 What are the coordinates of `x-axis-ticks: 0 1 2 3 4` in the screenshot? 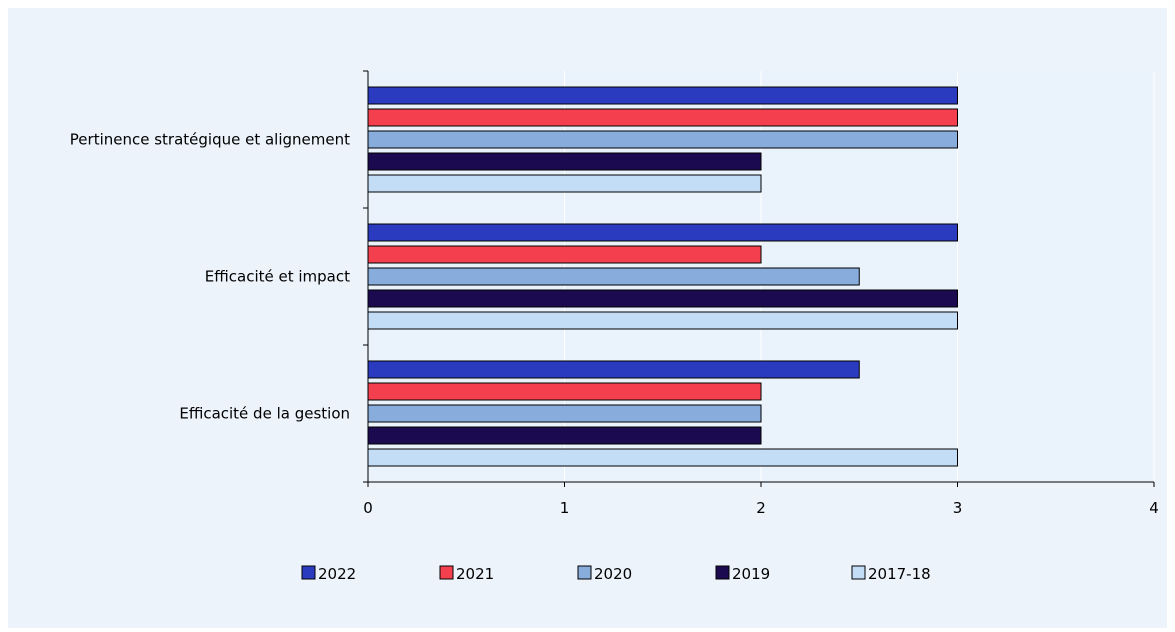 It's located at (761, 499).